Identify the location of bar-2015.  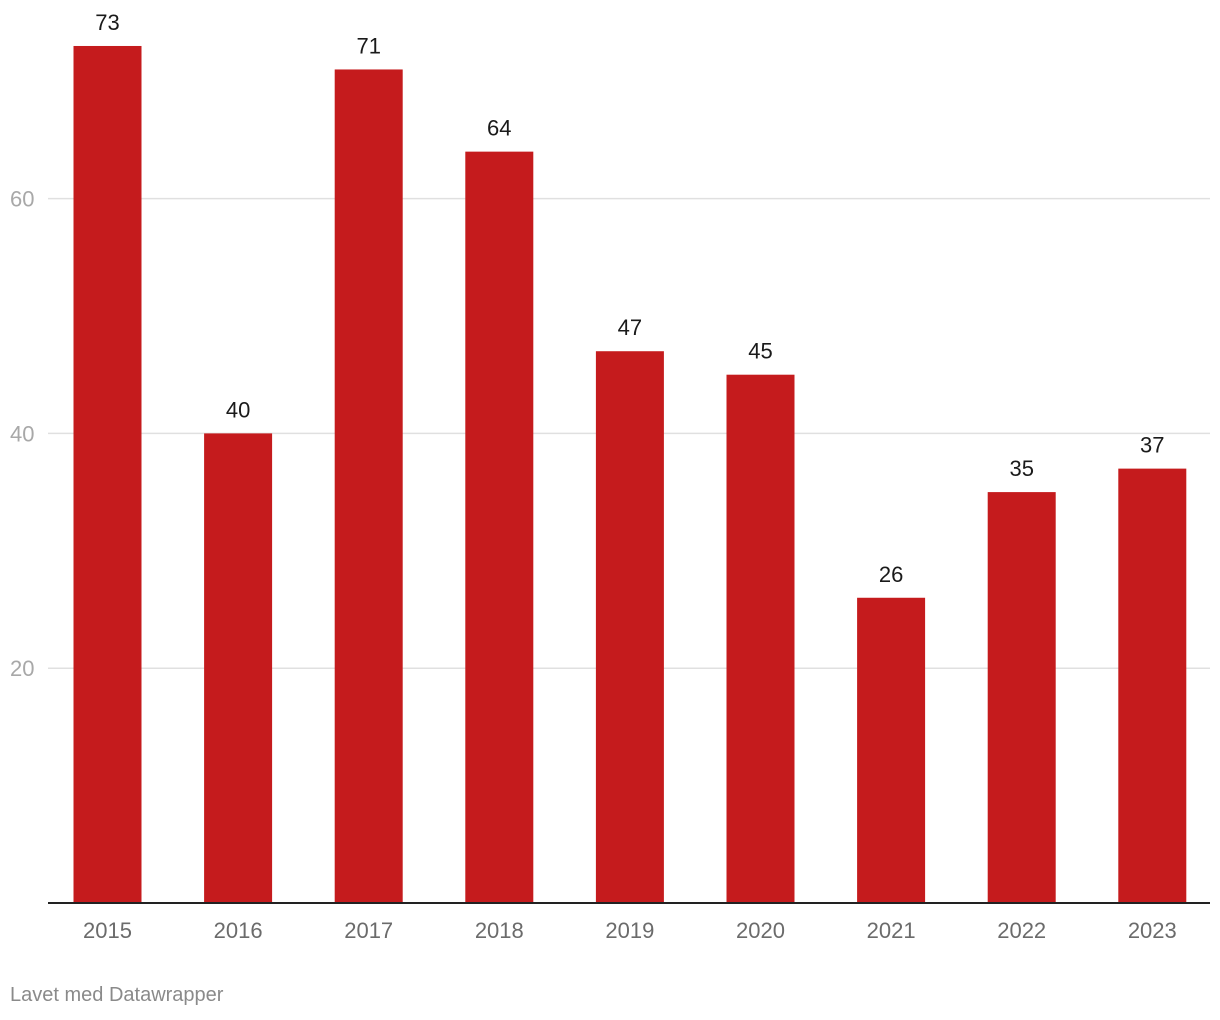
(107, 474).